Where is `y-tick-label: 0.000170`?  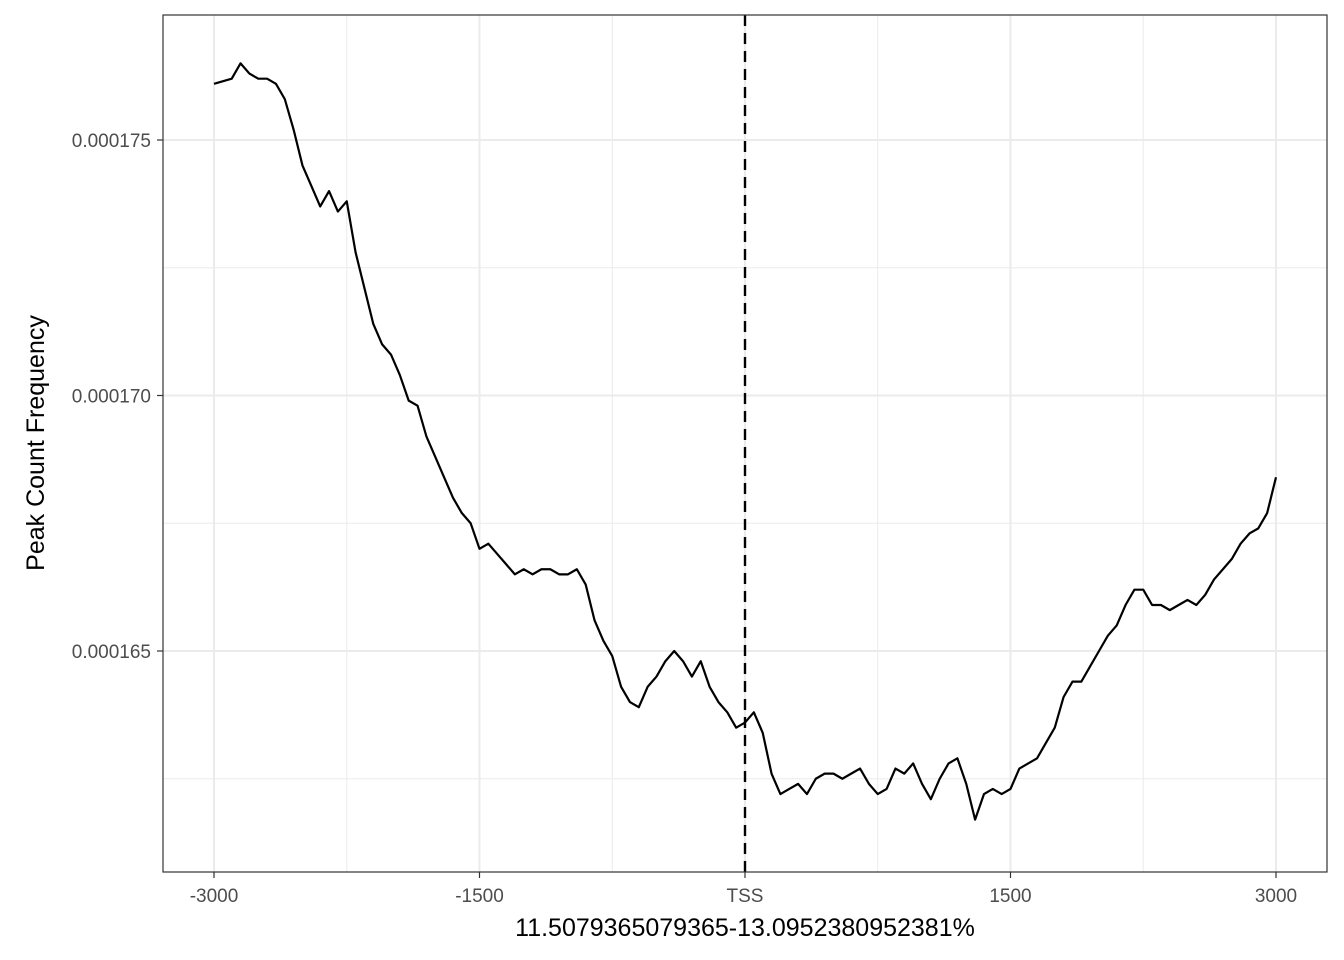 y-tick-label: 0.000170 is located at coordinates (111, 397).